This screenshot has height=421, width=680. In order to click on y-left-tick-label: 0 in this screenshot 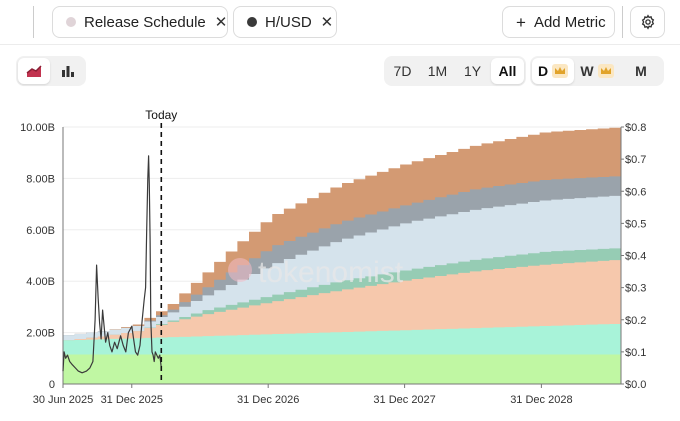, I will do `click(52, 385)`.